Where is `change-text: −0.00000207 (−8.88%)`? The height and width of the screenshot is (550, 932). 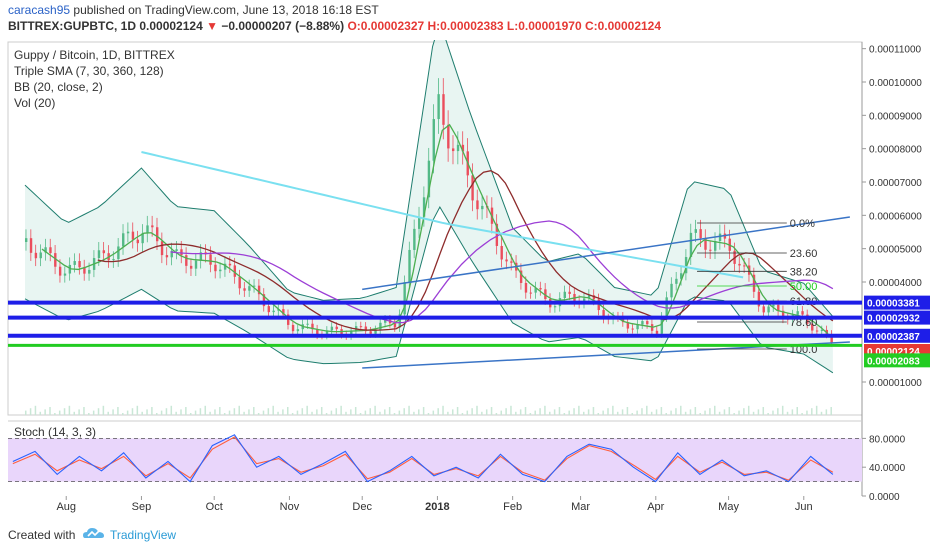 change-text: −0.00000207 (−8.88%) is located at coordinates (283, 26).